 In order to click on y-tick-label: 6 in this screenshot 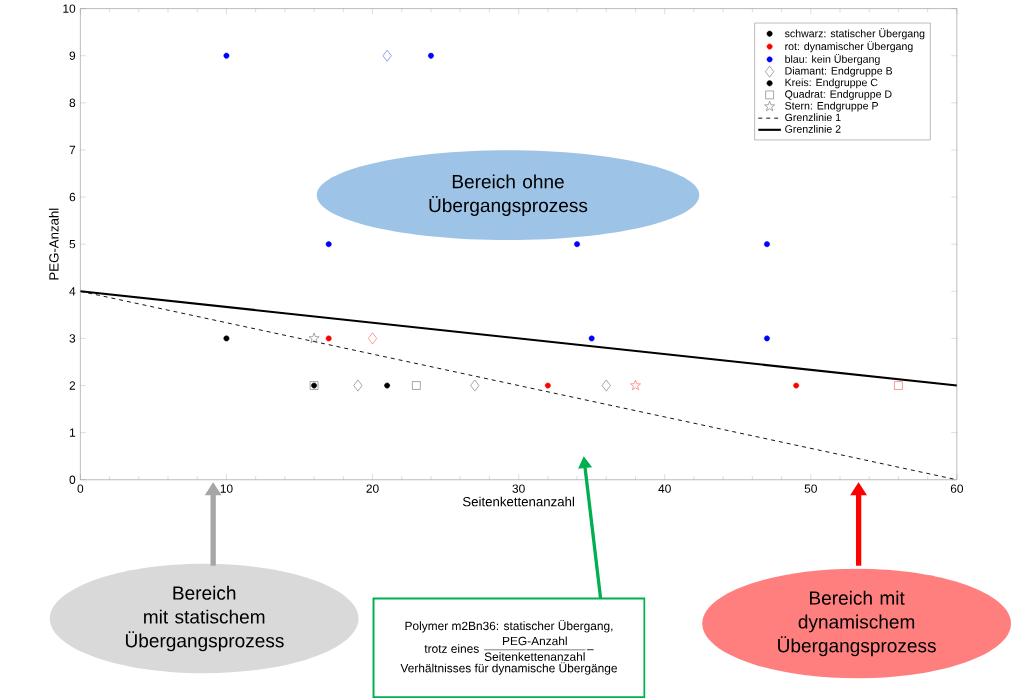, I will do `click(72, 197)`.